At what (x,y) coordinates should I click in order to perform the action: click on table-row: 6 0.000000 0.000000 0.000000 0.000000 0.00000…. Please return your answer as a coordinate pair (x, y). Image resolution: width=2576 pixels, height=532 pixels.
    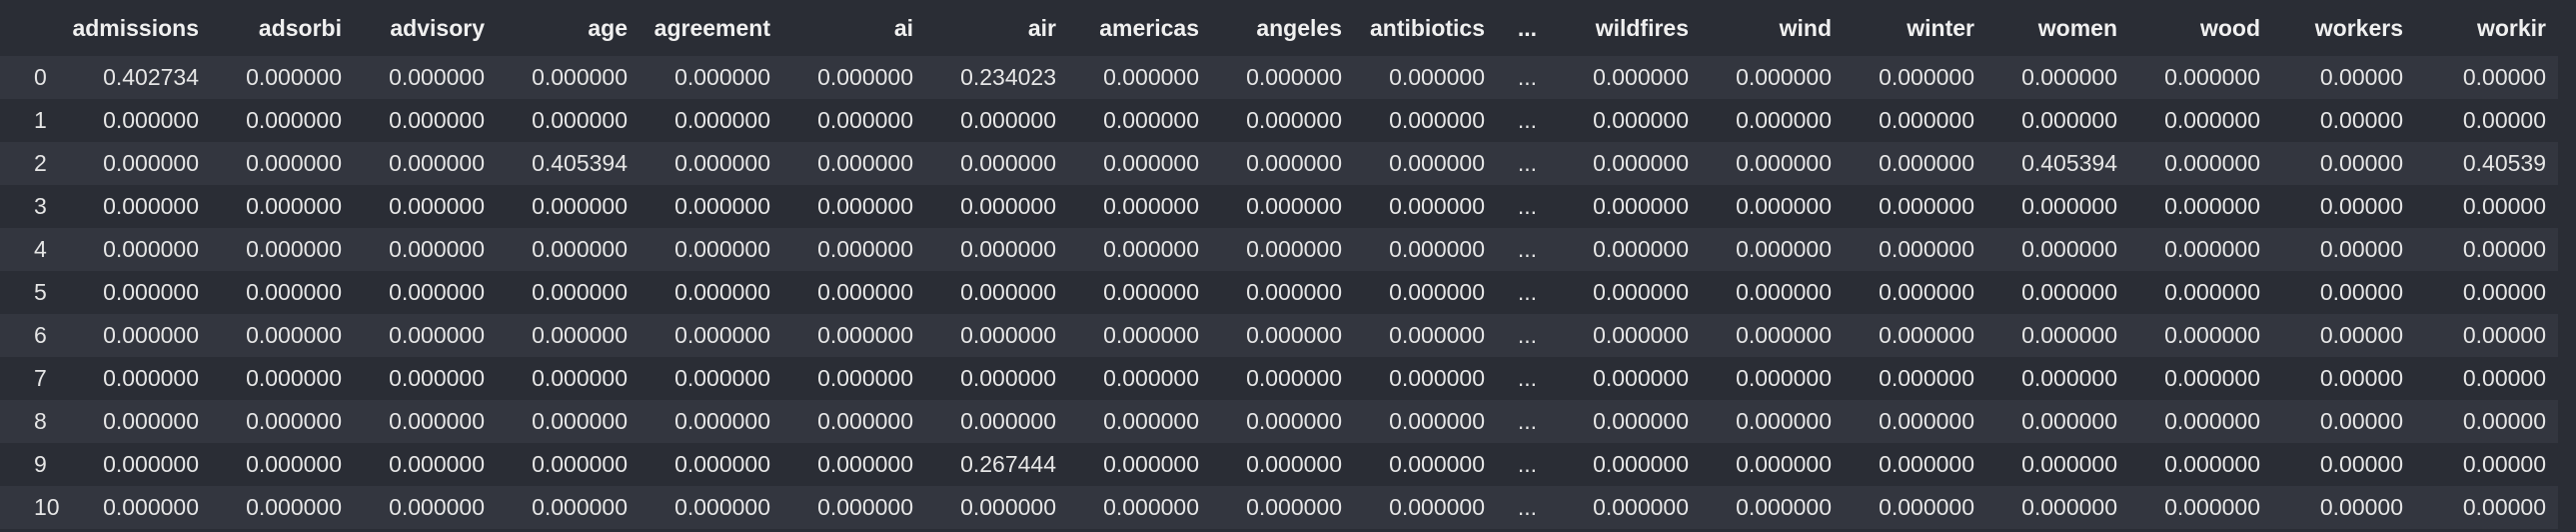
    Looking at the image, I should click on (1279, 335).